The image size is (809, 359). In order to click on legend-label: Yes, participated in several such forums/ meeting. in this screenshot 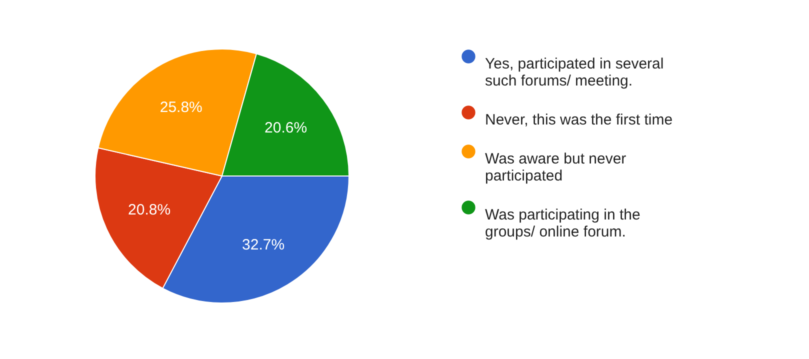, I will do `click(574, 73)`.